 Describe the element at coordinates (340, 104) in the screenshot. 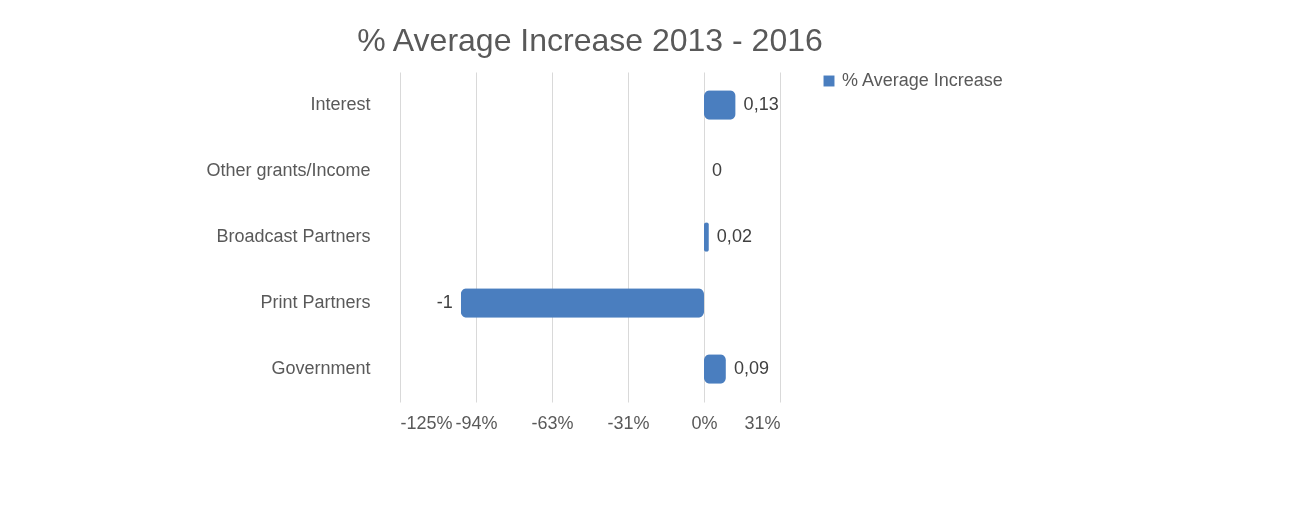

I see `y-tick-label: Interest` at that location.